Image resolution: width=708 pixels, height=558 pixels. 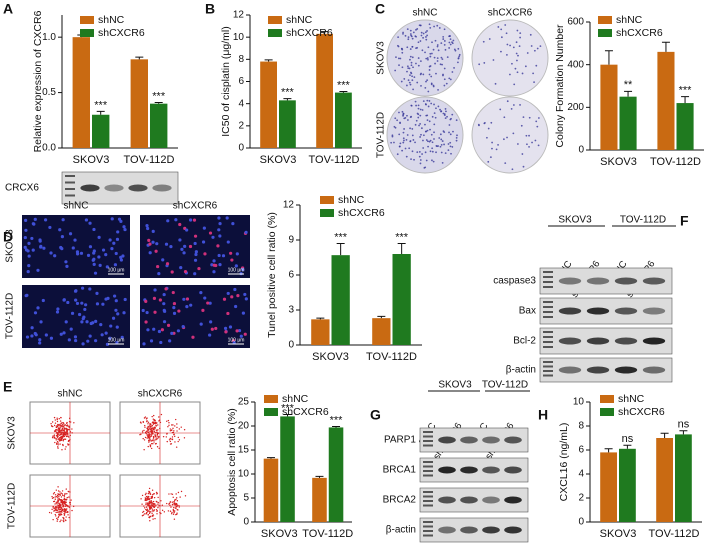 What do you see at coordinates (543, 415) in the screenshot?
I see `panel-letter: H` at bounding box center [543, 415].